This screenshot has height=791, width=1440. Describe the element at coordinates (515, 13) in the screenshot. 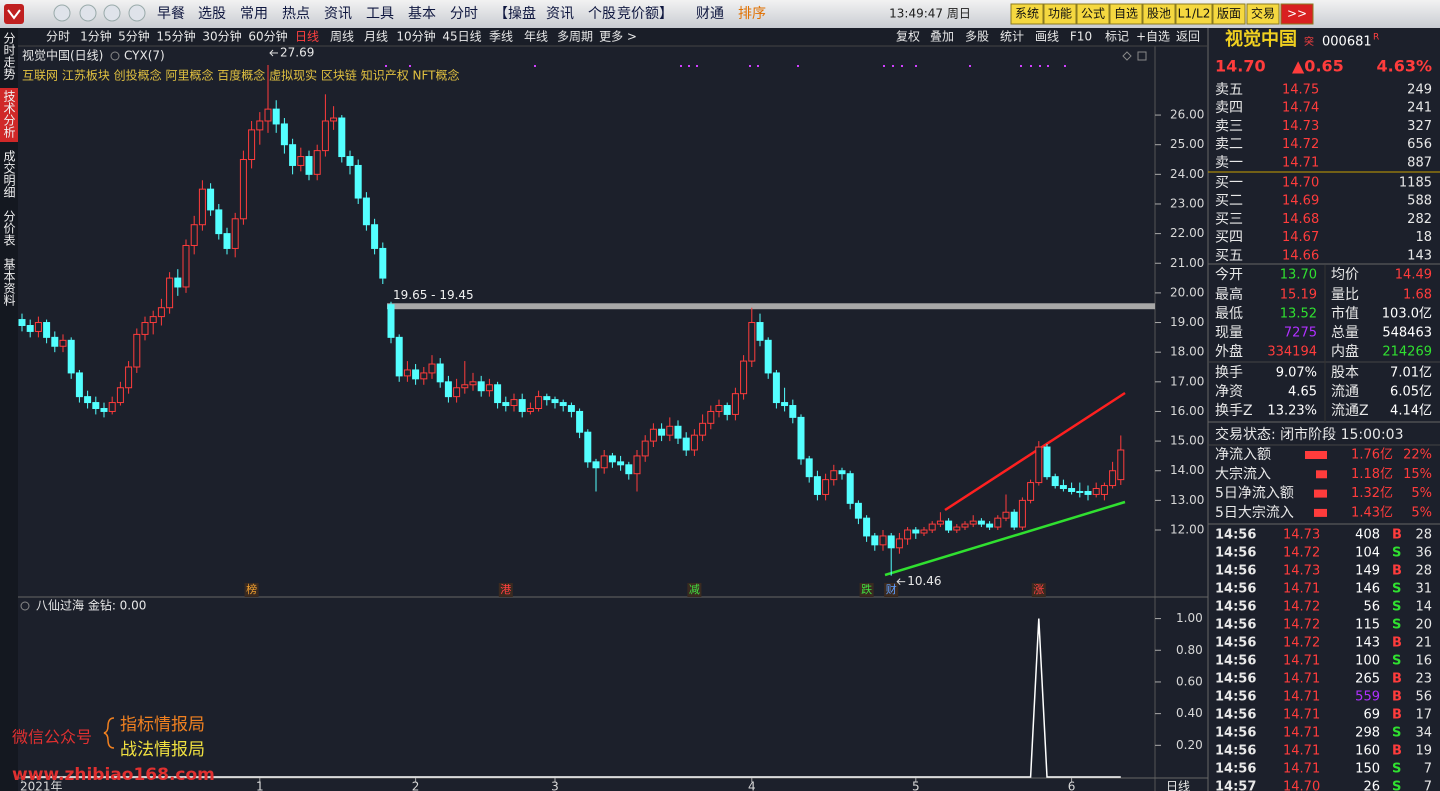

I see `menu-item: 【操盘` at that location.